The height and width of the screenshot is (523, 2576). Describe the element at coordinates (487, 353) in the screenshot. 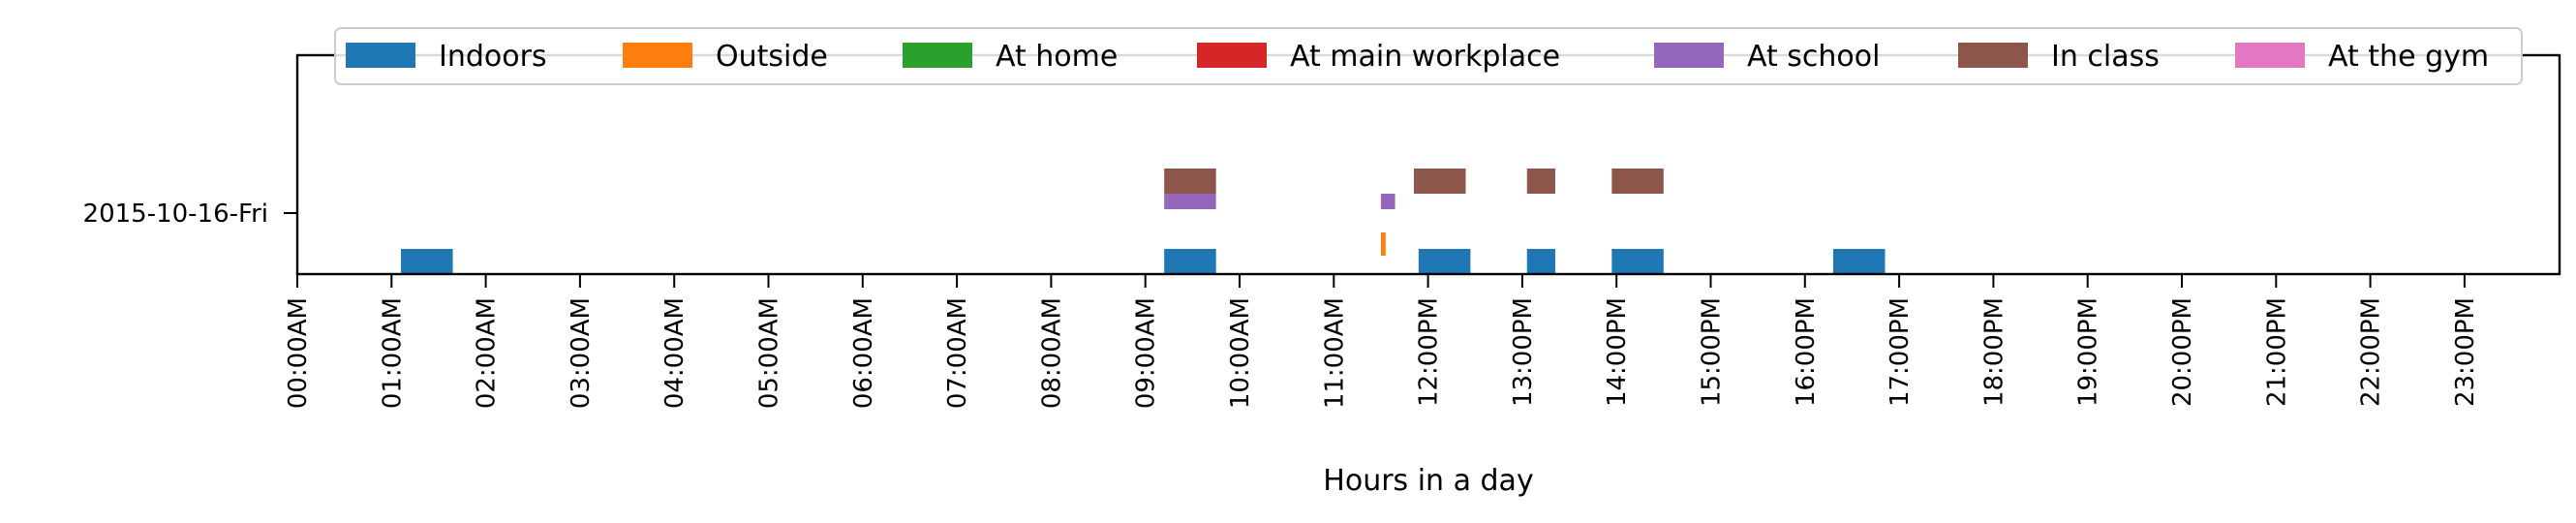

I see `x-tick-label: 02:00AM` at that location.